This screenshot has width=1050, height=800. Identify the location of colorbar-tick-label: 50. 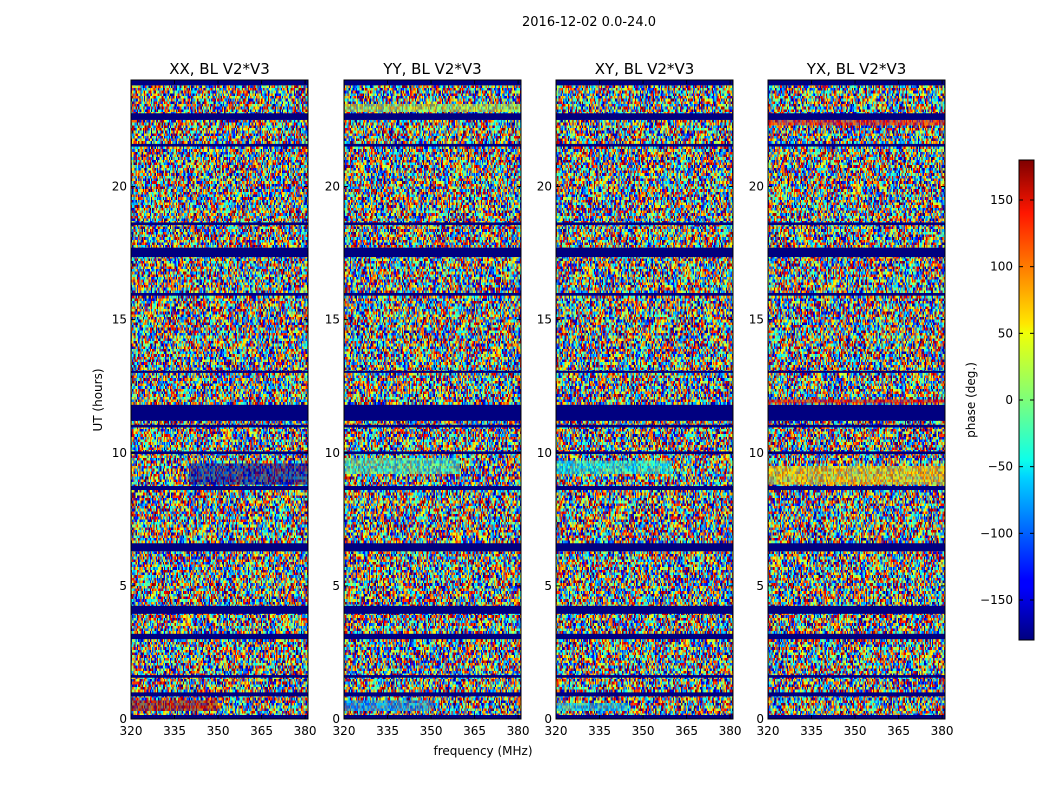
(1005, 333).